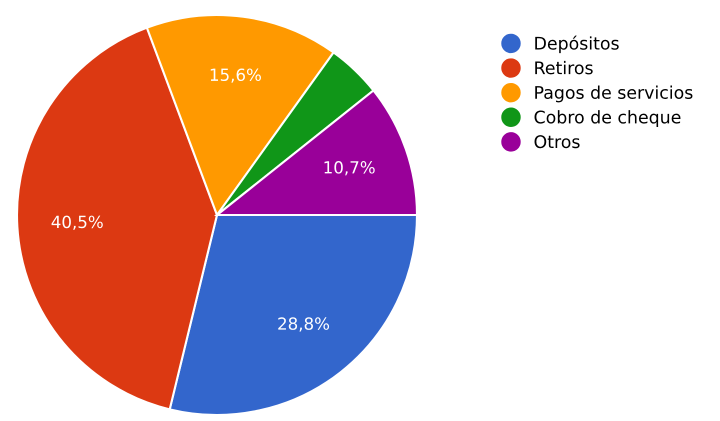  What do you see at coordinates (235, 75) in the screenshot?
I see `data-label: 15,6%` at bounding box center [235, 75].